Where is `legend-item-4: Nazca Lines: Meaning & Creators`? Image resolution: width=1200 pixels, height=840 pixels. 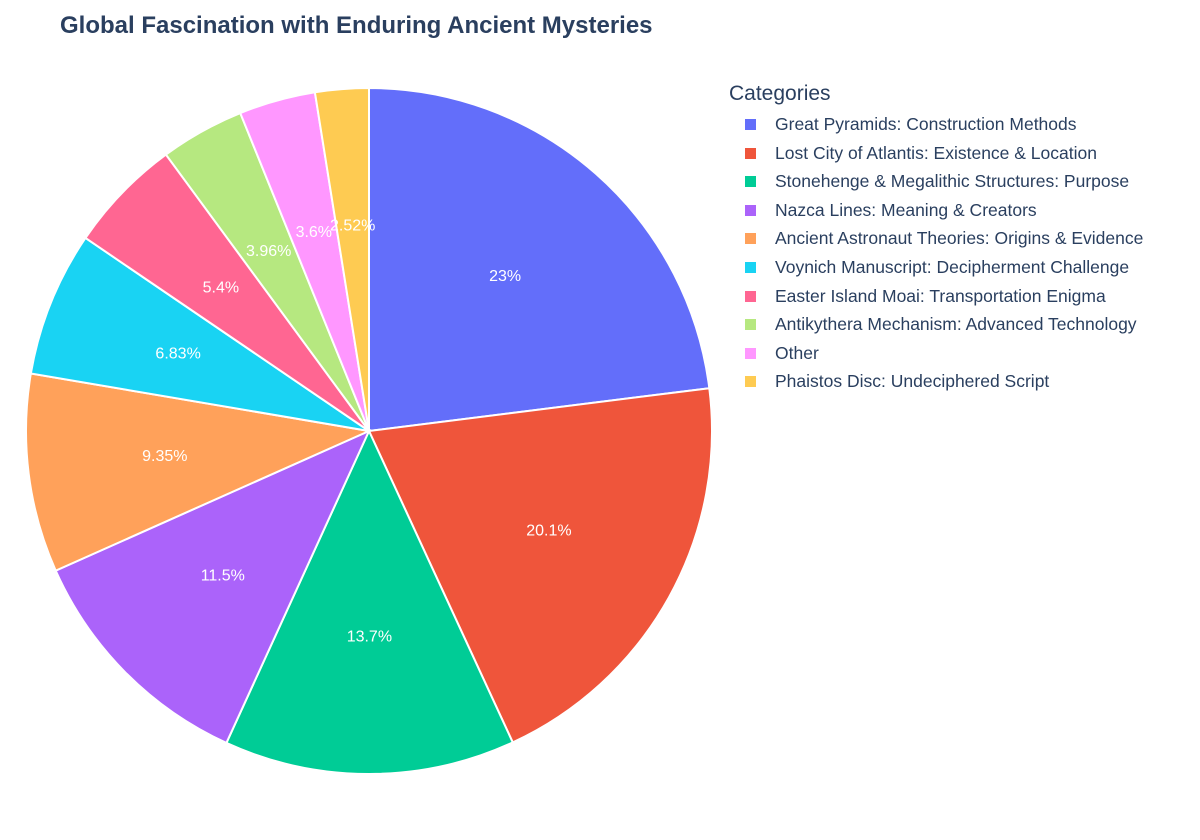
legend-item-4: Nazca Lines: Meaning & Creators is located at coordinates (883, 210).